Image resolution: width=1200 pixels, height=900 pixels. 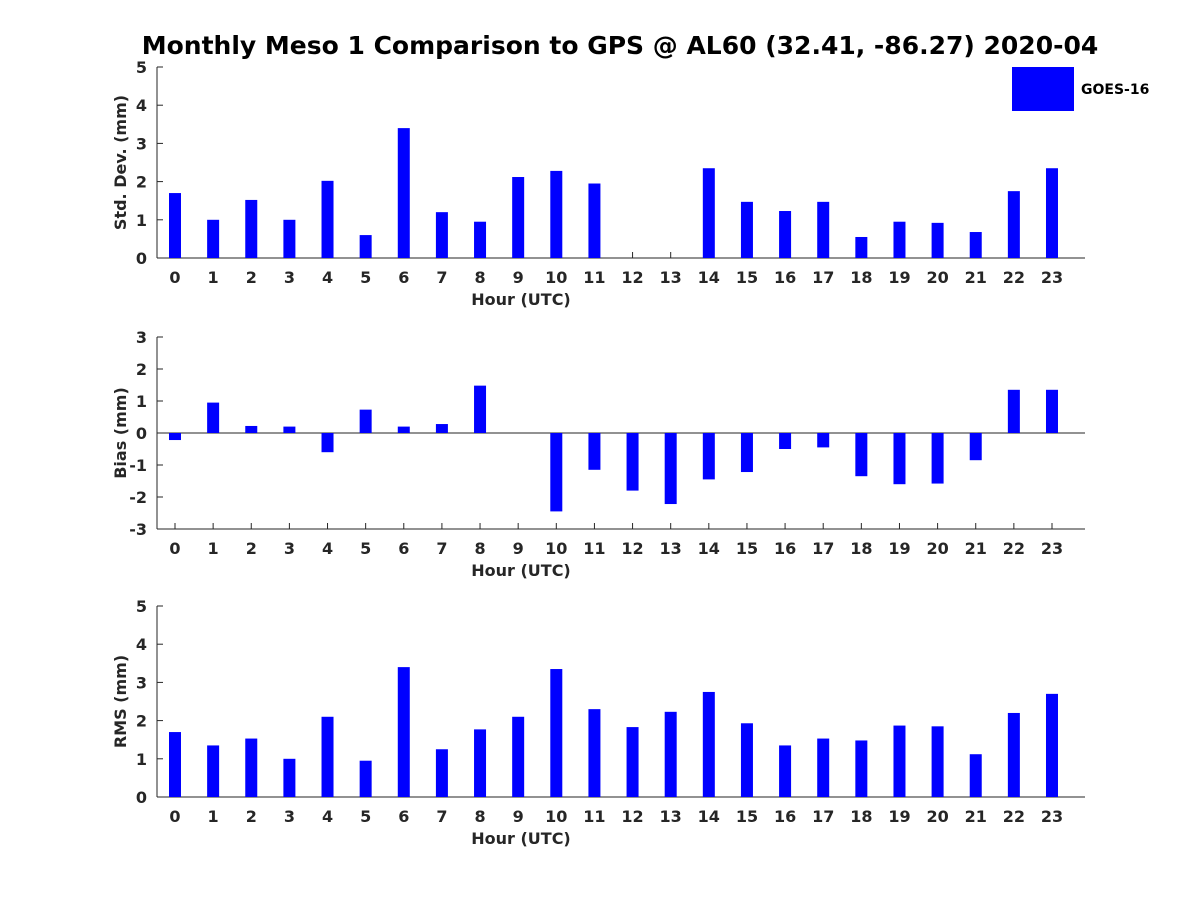 I want to click on legend-swatch, so click(x=1043, y=89).